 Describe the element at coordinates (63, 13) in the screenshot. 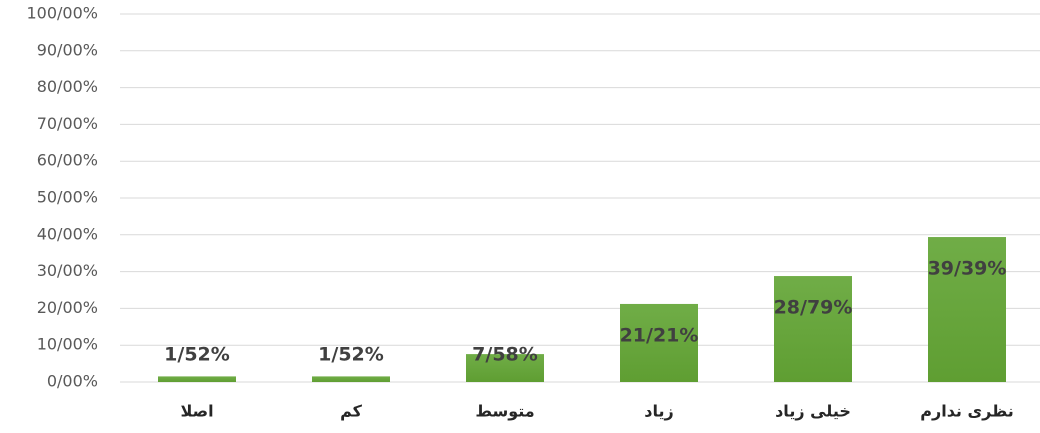

I see `y-tick-label: 100/00%` at that location.